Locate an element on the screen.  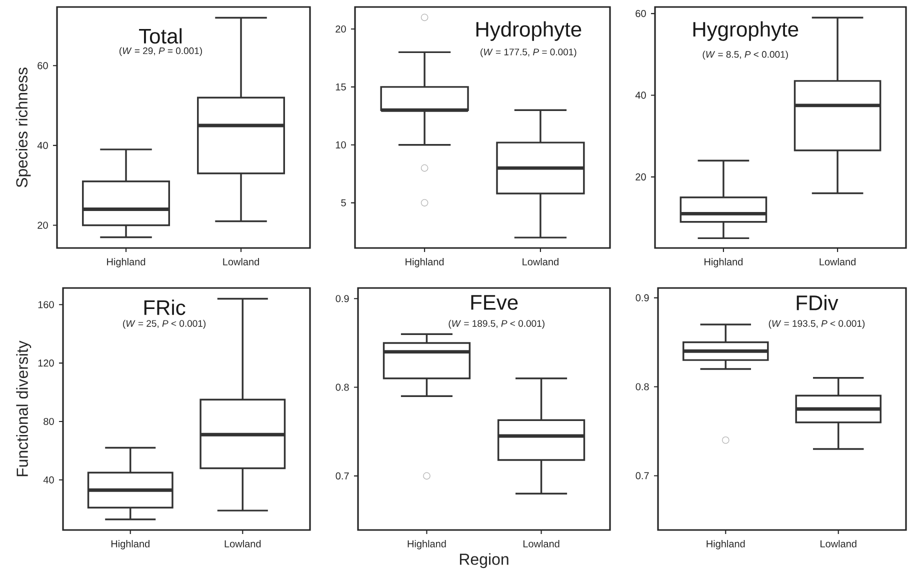
y-tick-label: 15 is located at coordinates (341, 86).